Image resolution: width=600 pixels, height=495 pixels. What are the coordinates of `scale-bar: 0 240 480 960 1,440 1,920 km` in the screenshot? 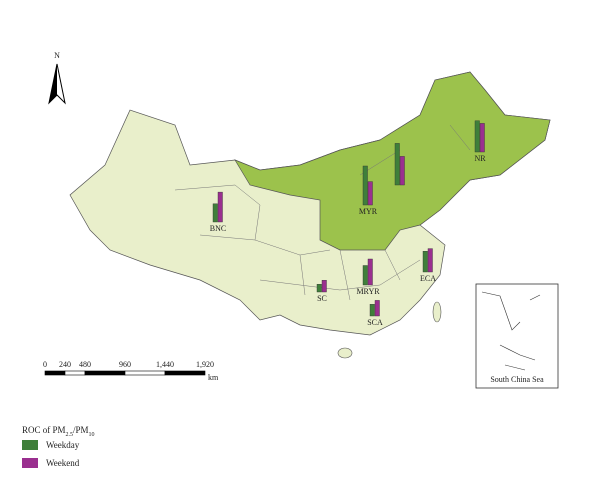 It's located at (131, 371).